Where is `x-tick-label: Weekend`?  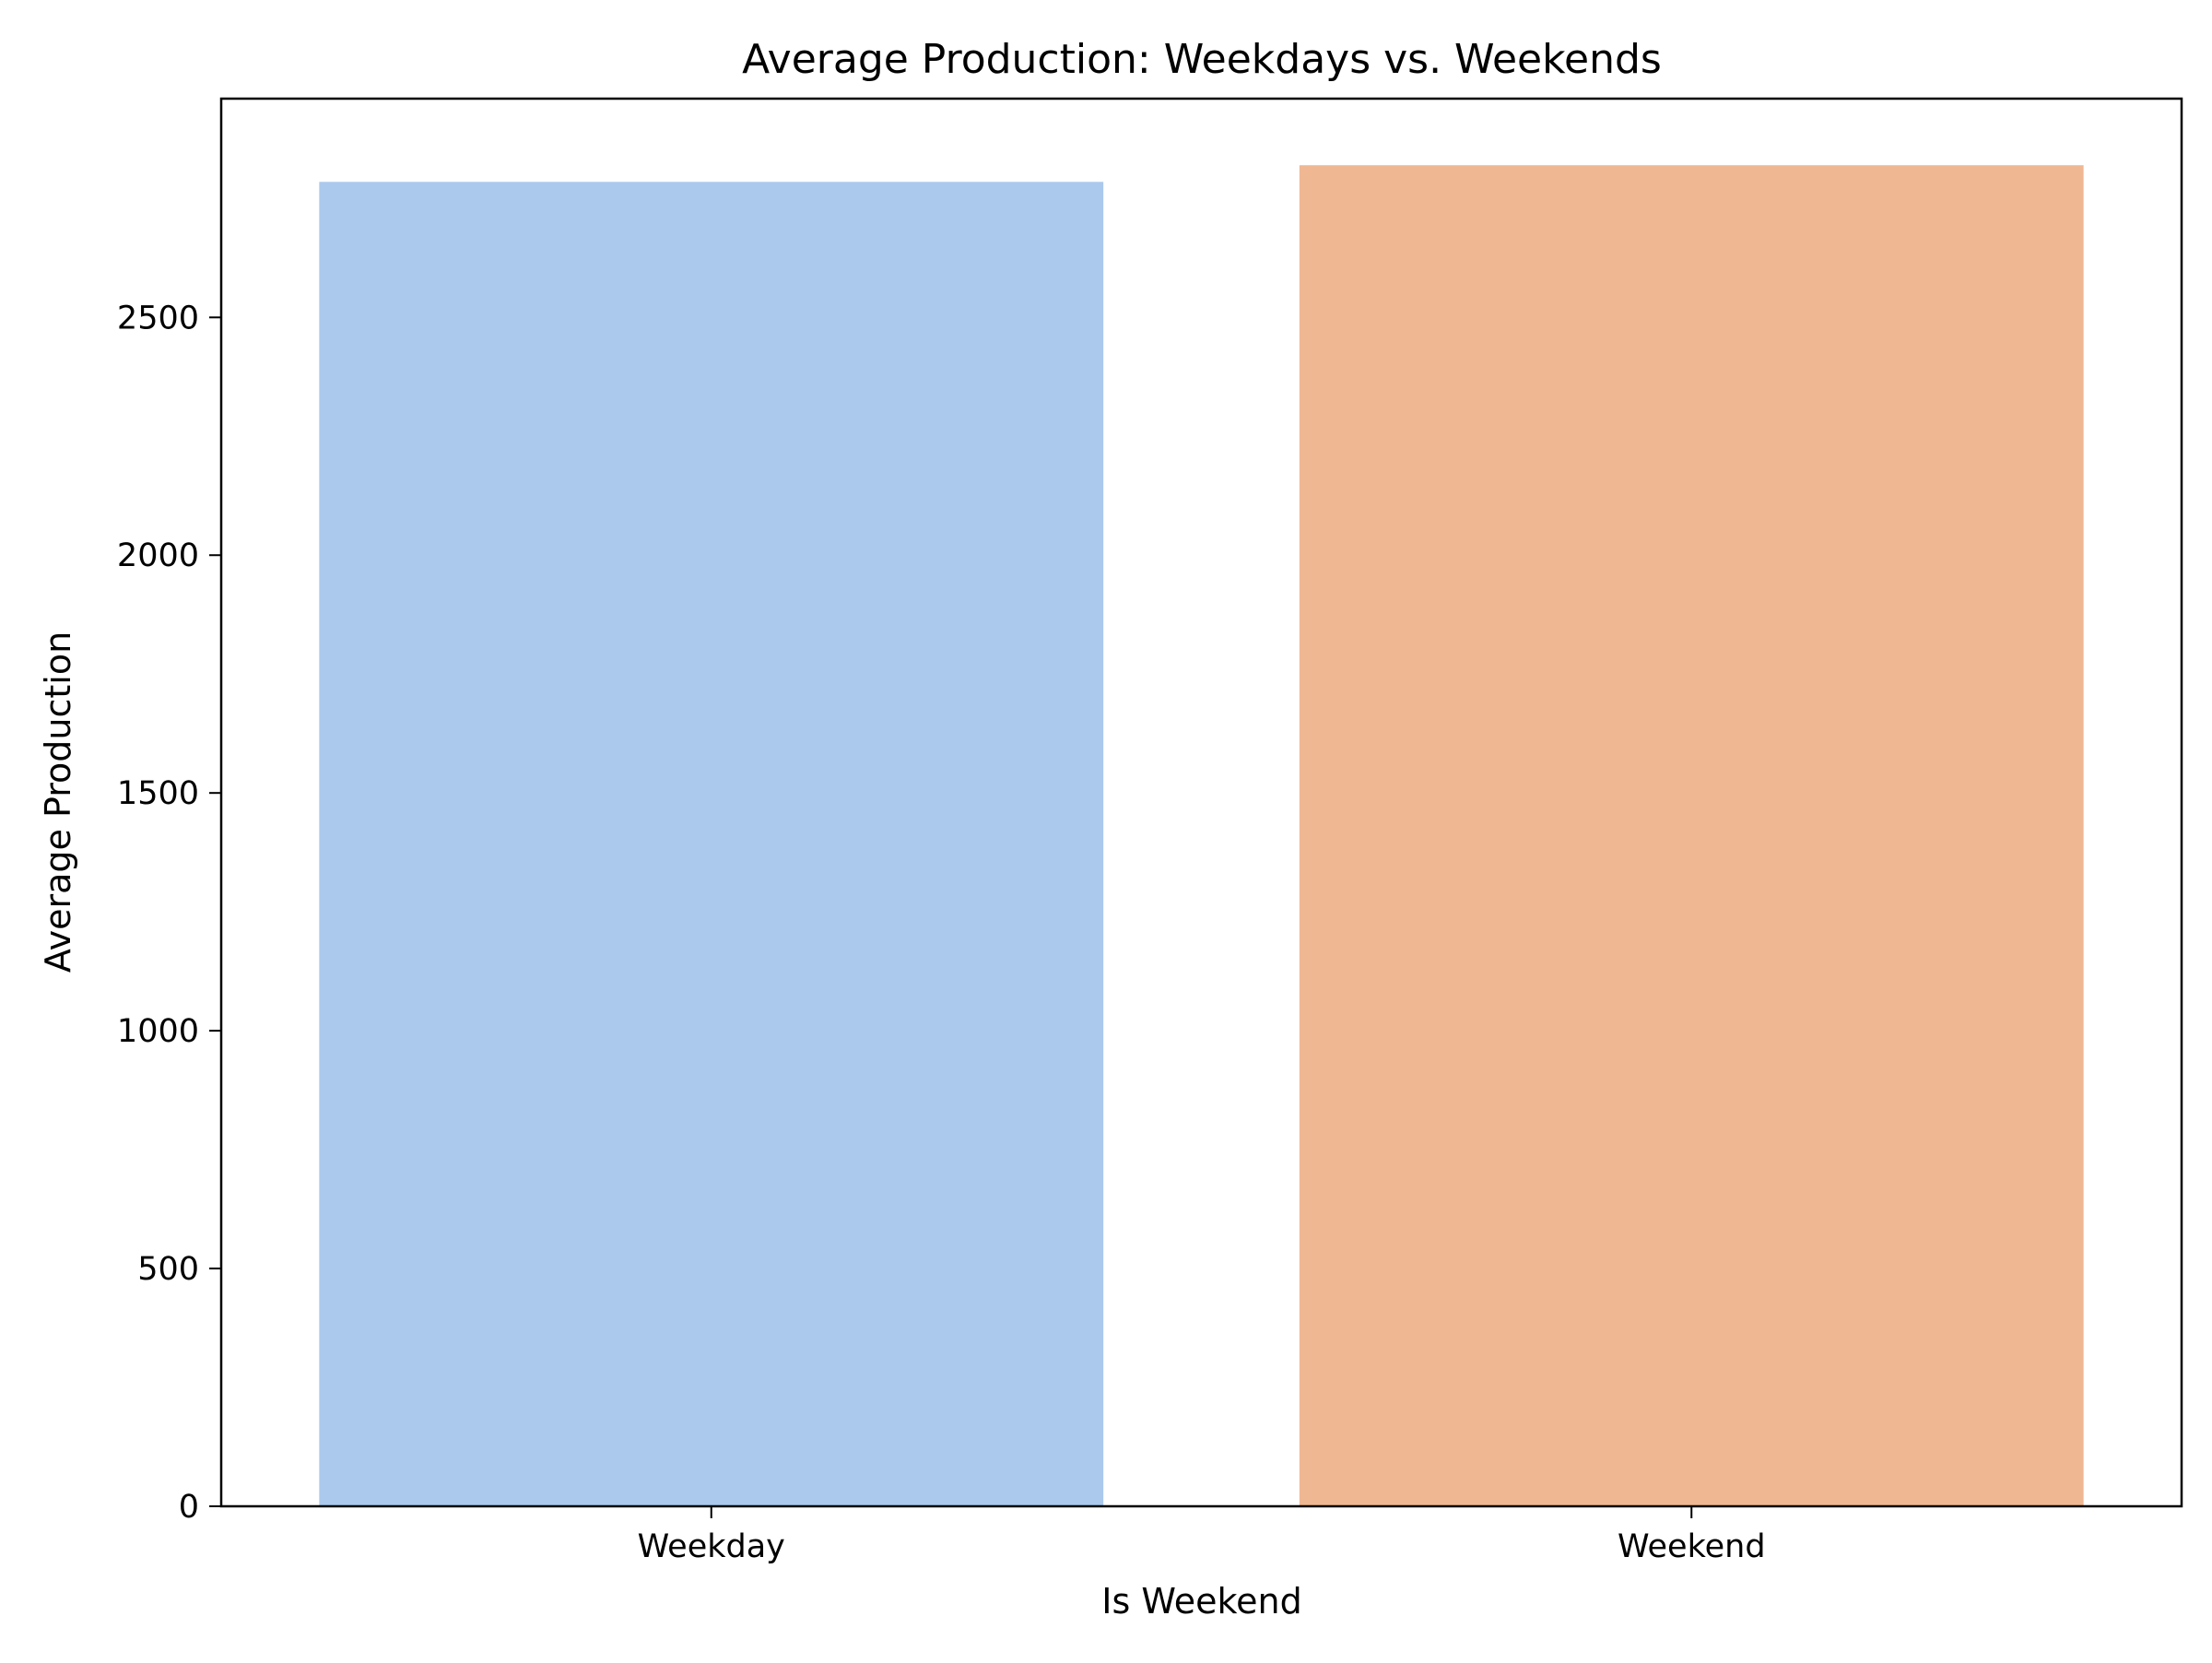 x-tick-label: Weekend is located at coordinates (1692, 1546).